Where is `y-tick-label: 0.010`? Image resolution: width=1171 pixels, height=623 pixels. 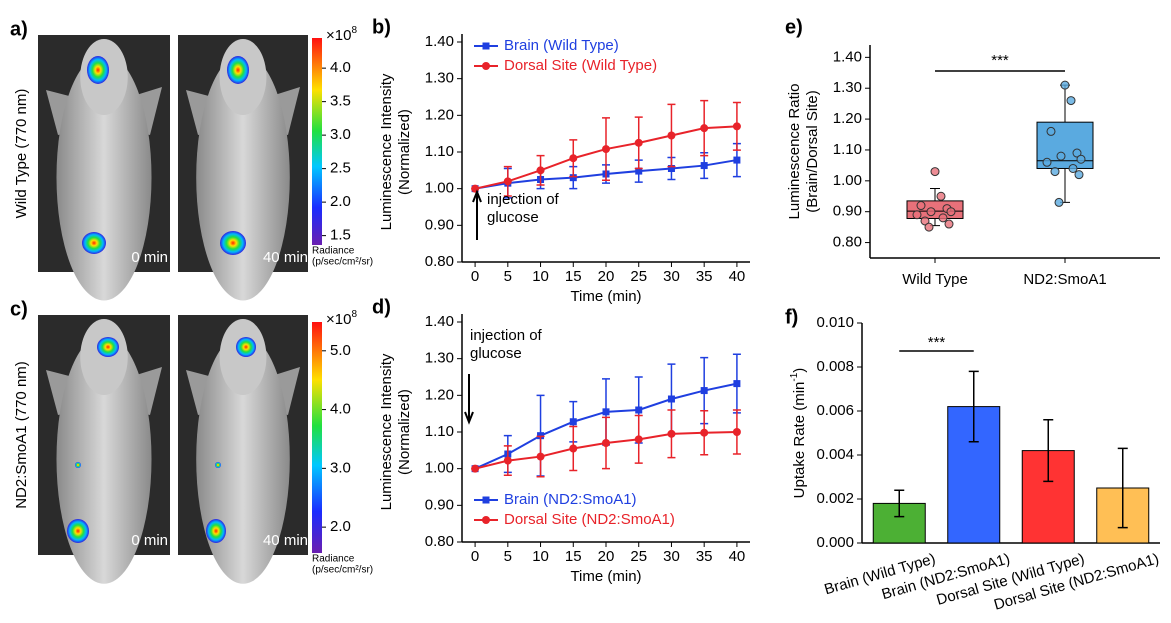
y-tick-label: 0.010 is located at coordinates (835, 322).